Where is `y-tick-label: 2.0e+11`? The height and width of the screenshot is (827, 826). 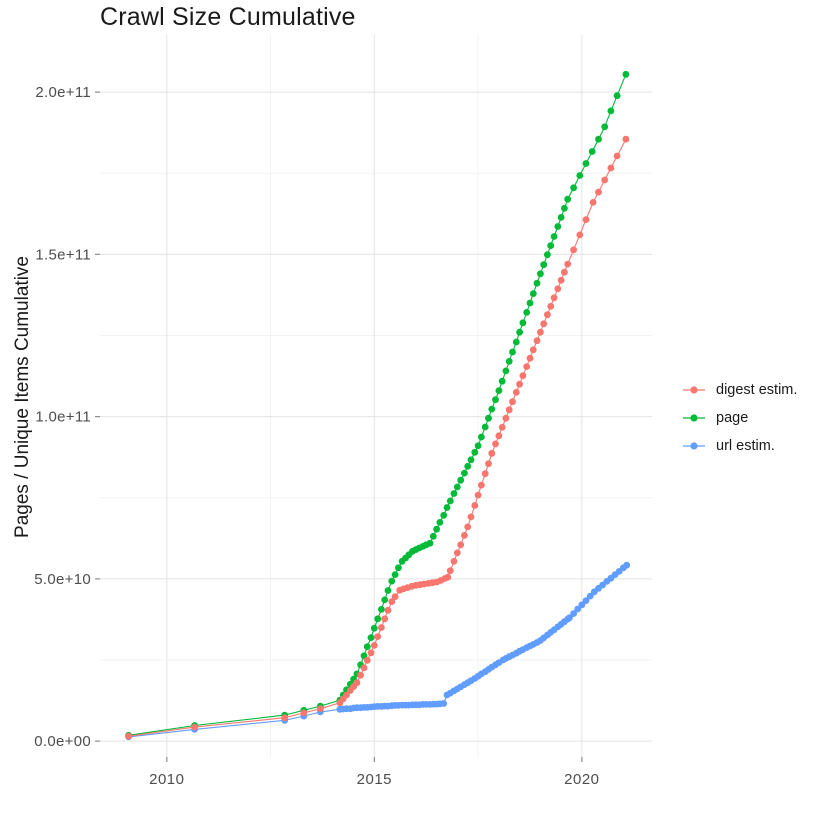
y-tick-label: 2.0e+11 is located at coordinates (63, 92).